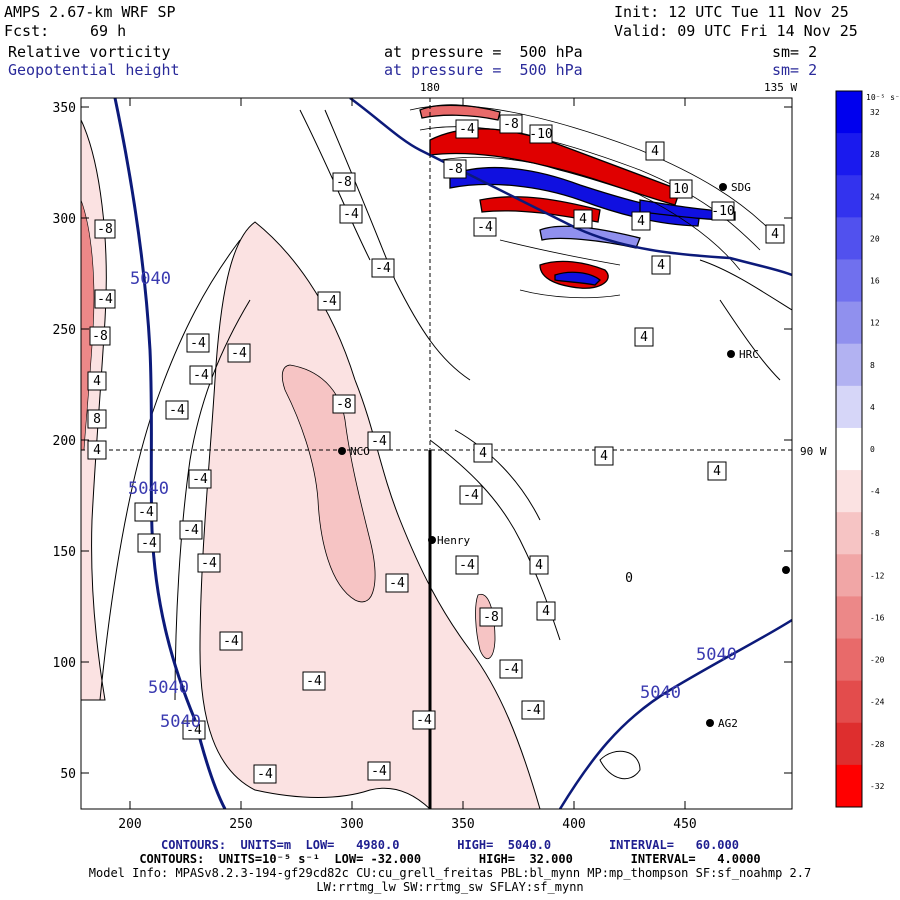 Image resolution: width=900 pixels, height=900 pixels. What do you see at coordinates (64, 663) in the screenshot?
I see `y-tick-label: 100` at bounding box center [64, 663].